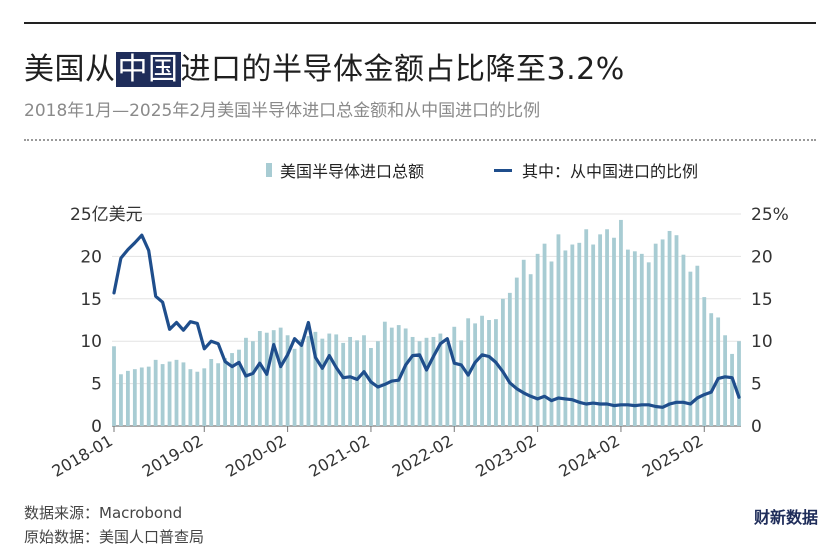 This screenshot has height=560, width=840. I want to click on y-right-tick-label: 15, so click(762, 300).